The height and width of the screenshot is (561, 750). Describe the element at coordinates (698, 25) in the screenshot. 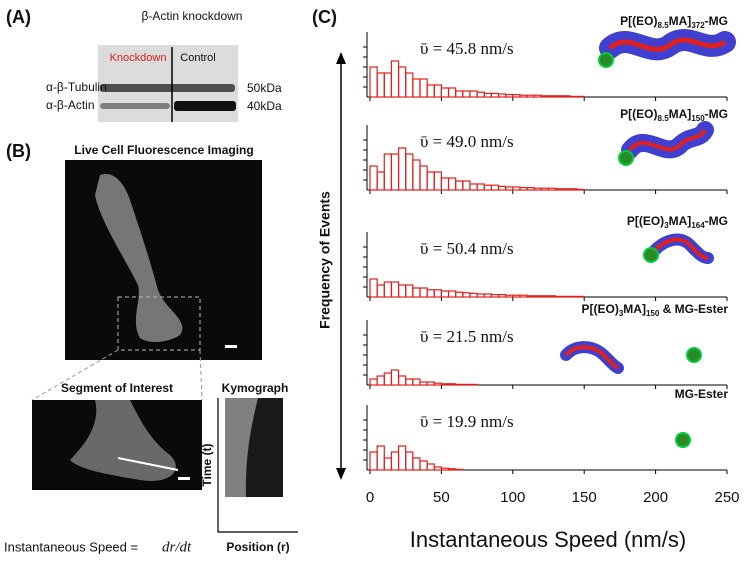

I see `molecule-label-part: 372` at that location.